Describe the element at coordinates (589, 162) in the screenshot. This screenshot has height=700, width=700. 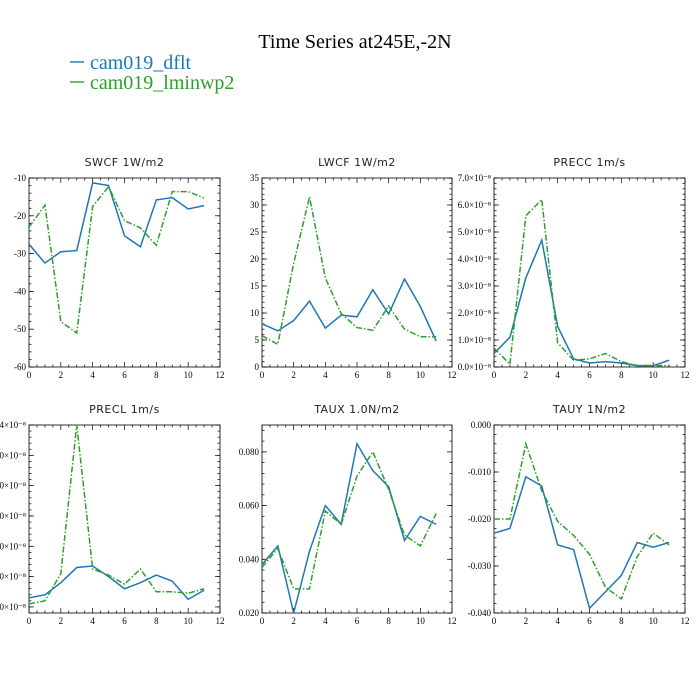
I see `panel-title: PRECC 1m/s` at that location.